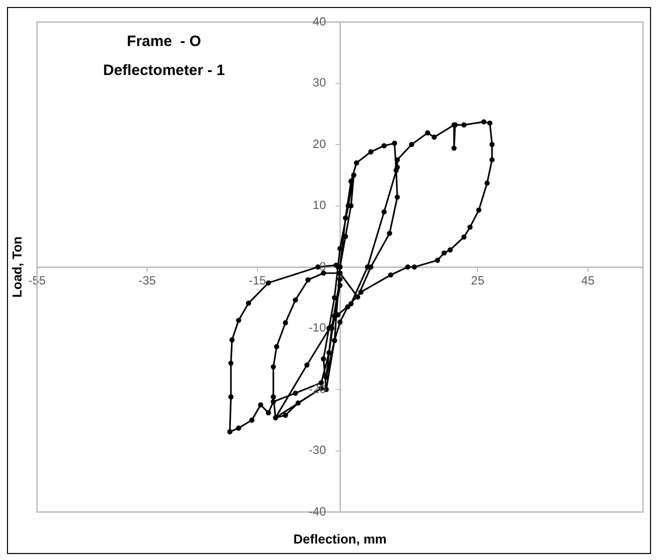 This screenshot has height=560, width=657. I want to click on y-tick-label: 40, so click(319, 21).